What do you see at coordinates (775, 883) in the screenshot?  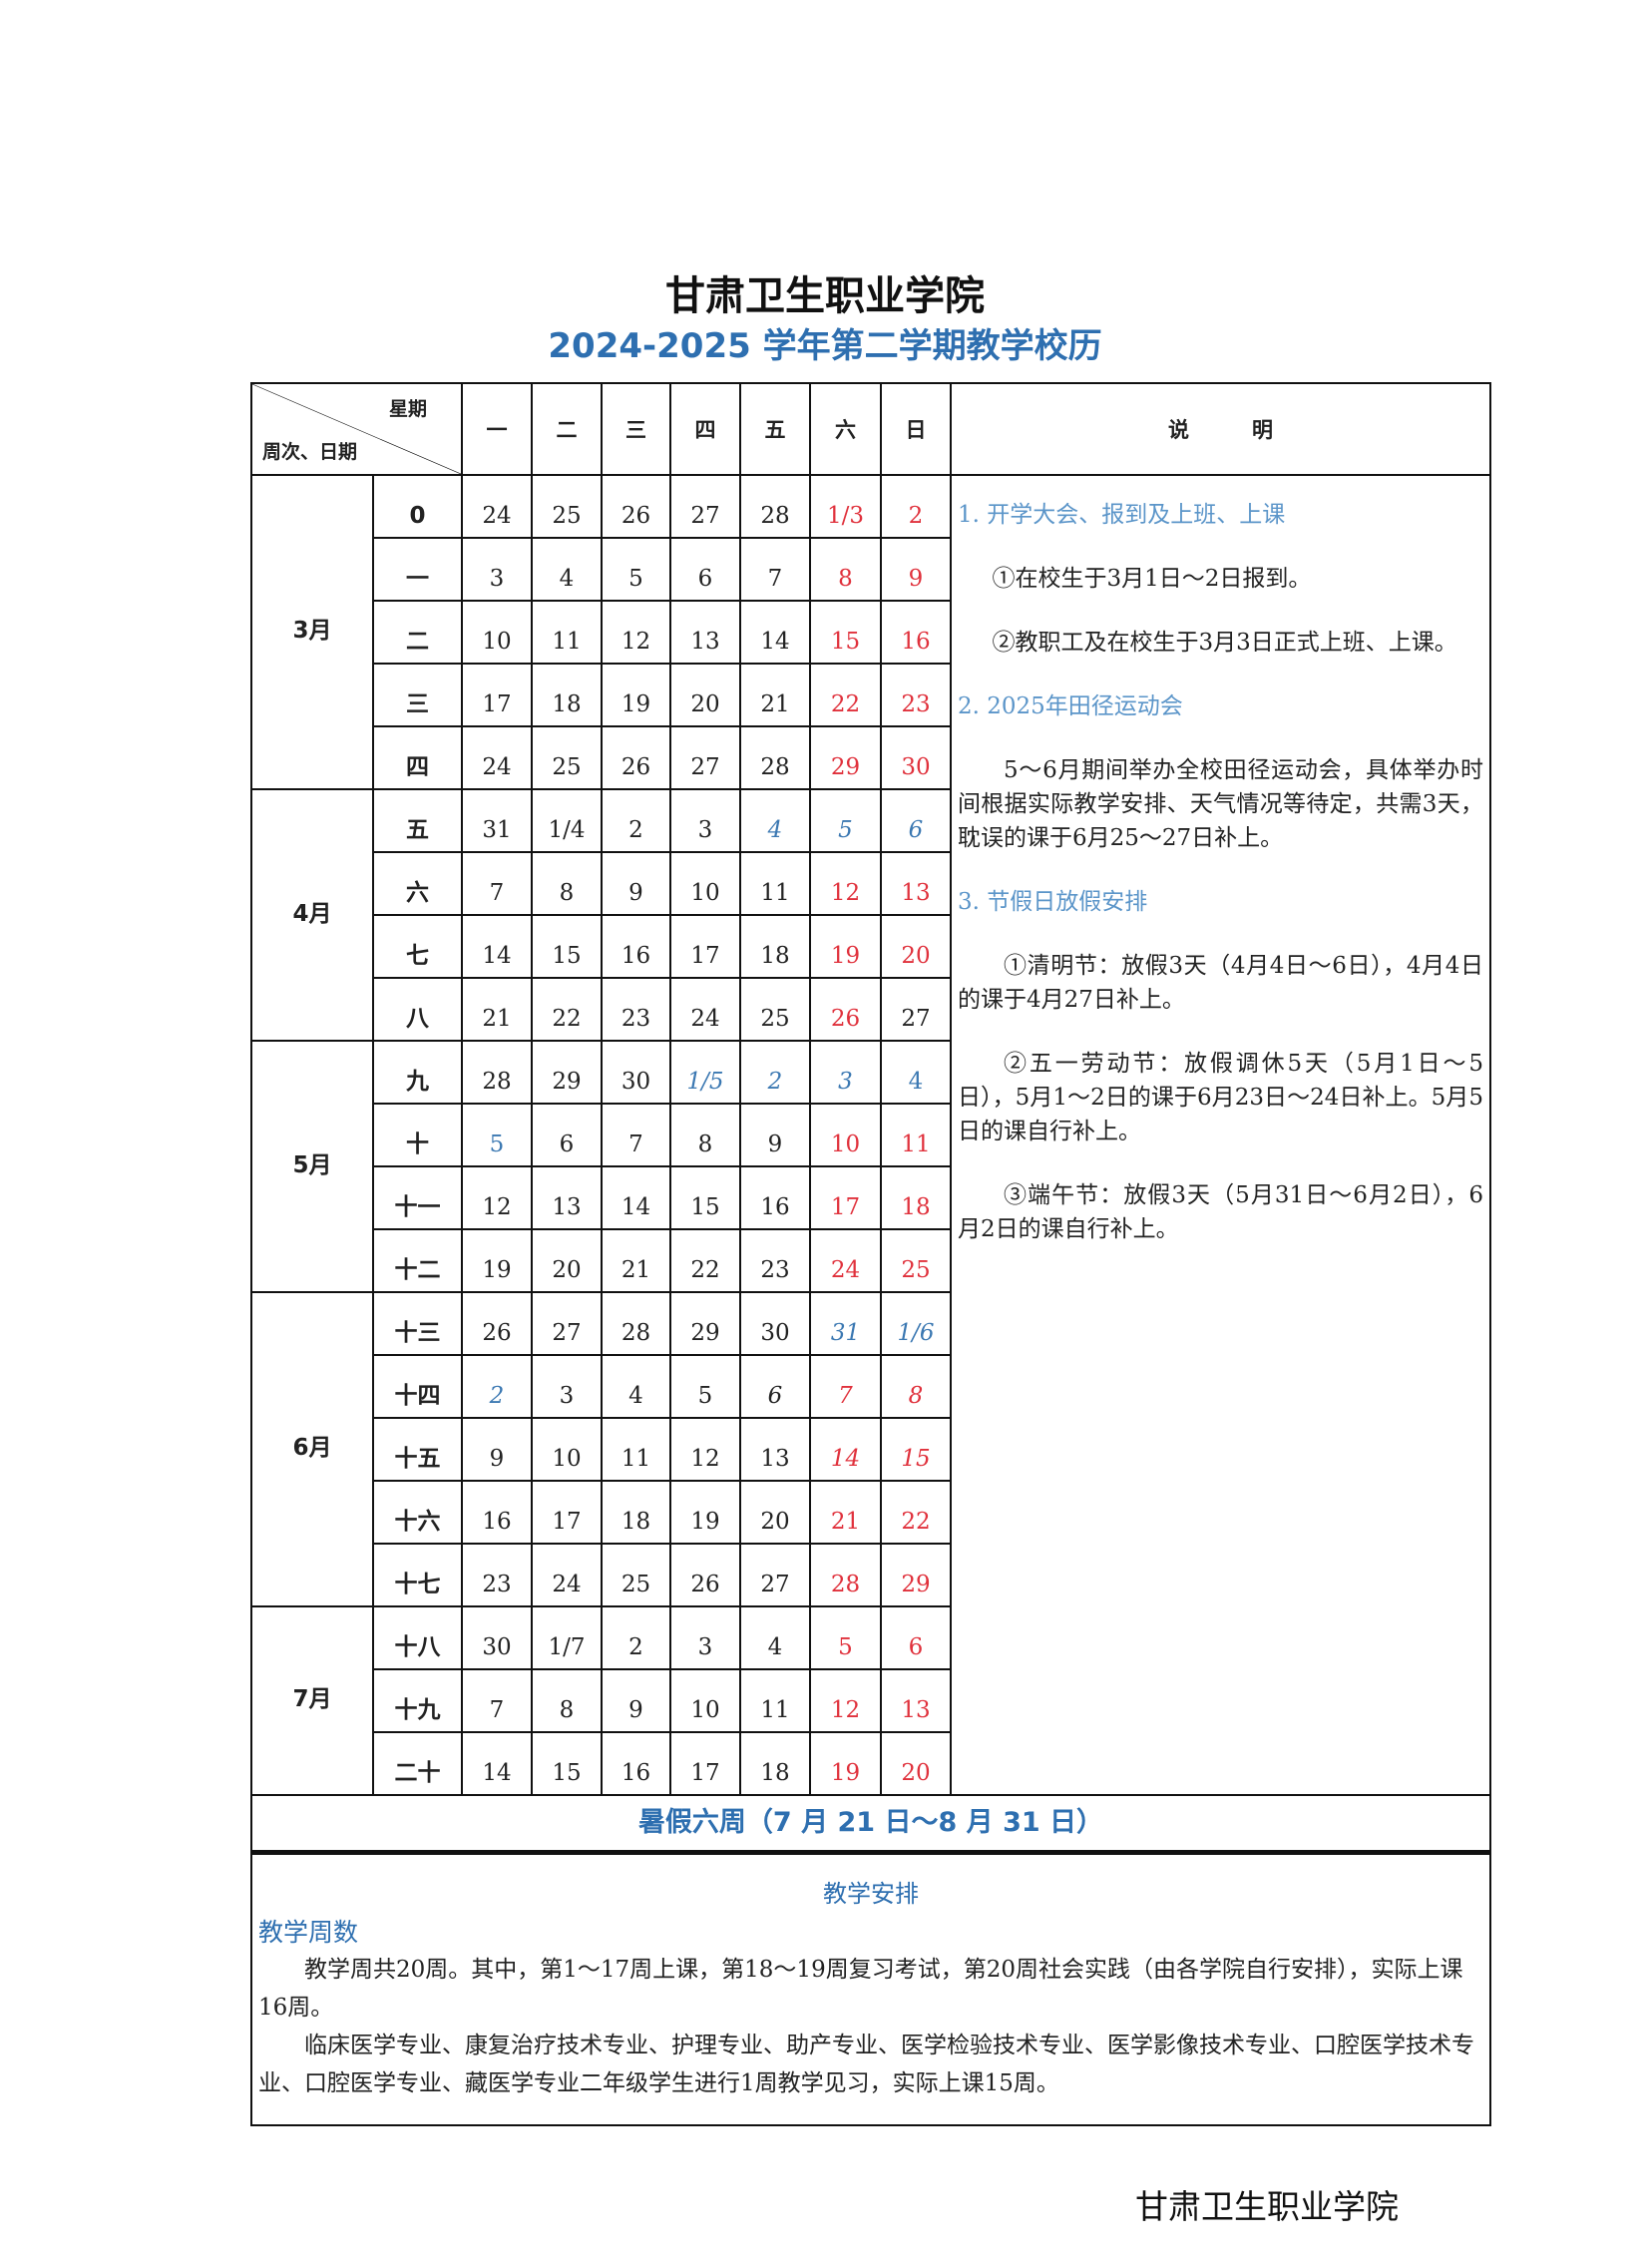 I see `date-cell: 11` at bounding box center [775, 883].